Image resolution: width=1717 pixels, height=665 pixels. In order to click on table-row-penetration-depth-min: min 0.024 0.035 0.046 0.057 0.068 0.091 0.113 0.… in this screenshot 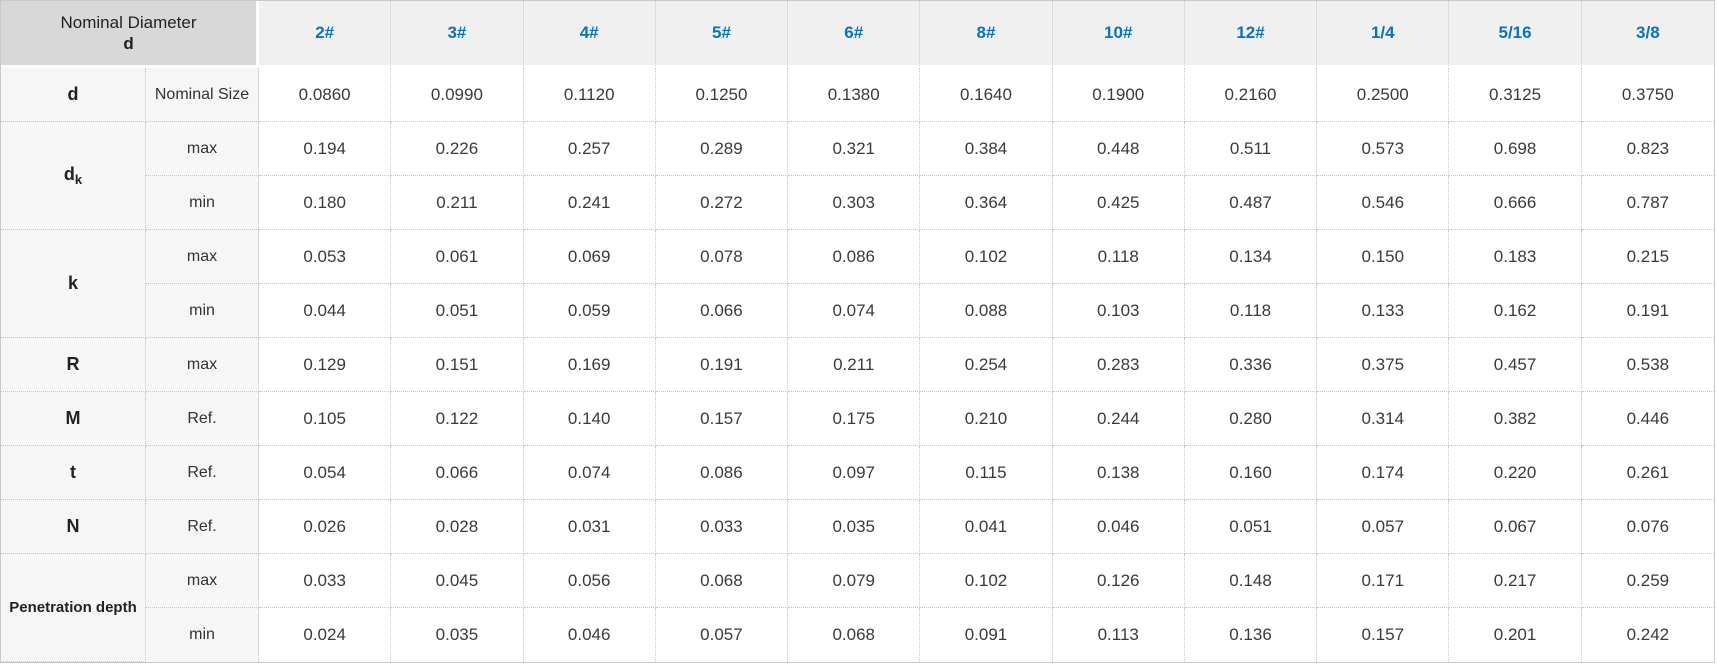, I will do `click(857, 635)`.